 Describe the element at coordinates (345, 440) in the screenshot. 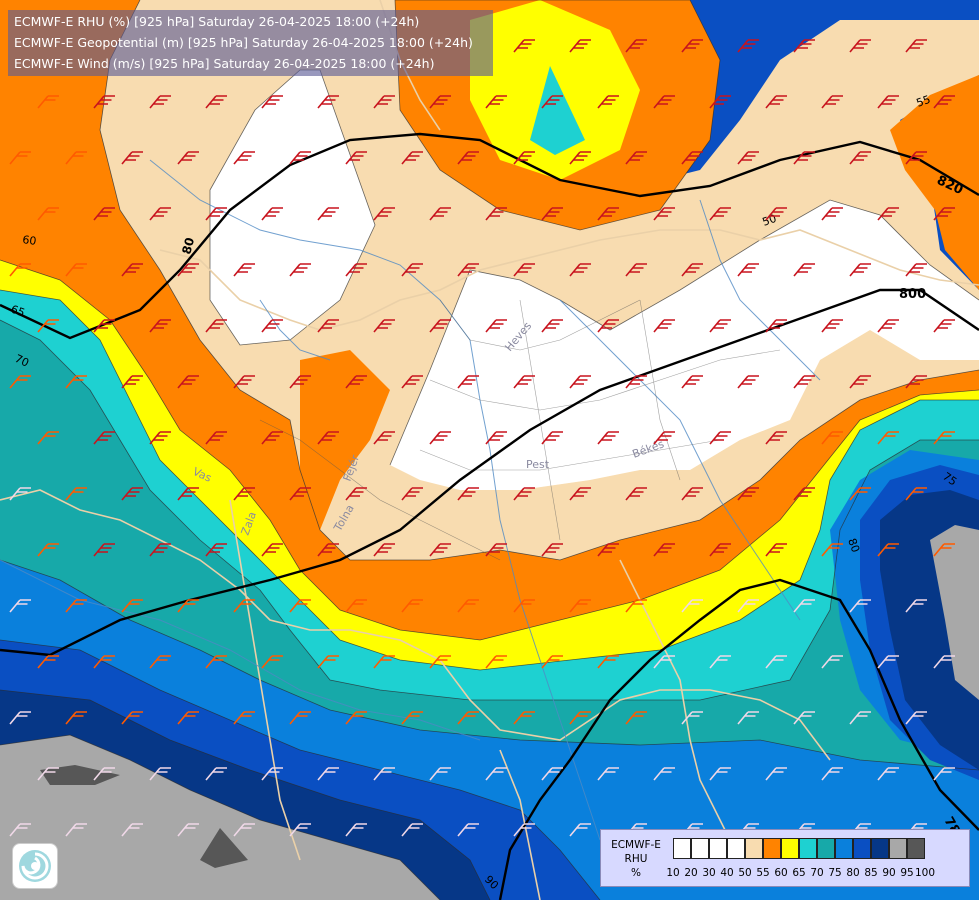

I see `rh-55-60-area-tongue` at that location.